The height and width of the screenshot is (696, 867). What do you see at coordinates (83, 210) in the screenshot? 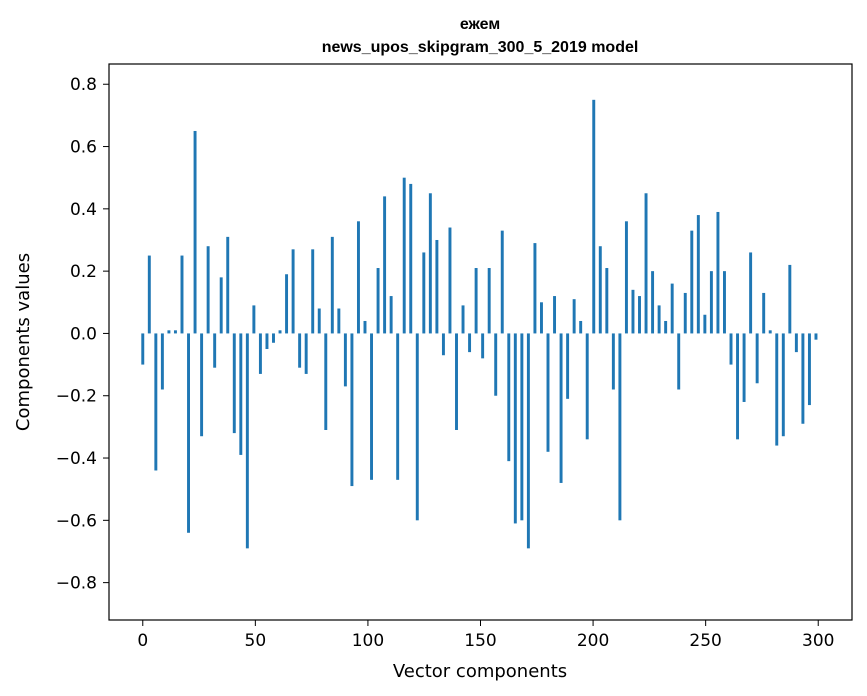
I see `y-tick-label: 0.4` at bounding box center [83, 210].